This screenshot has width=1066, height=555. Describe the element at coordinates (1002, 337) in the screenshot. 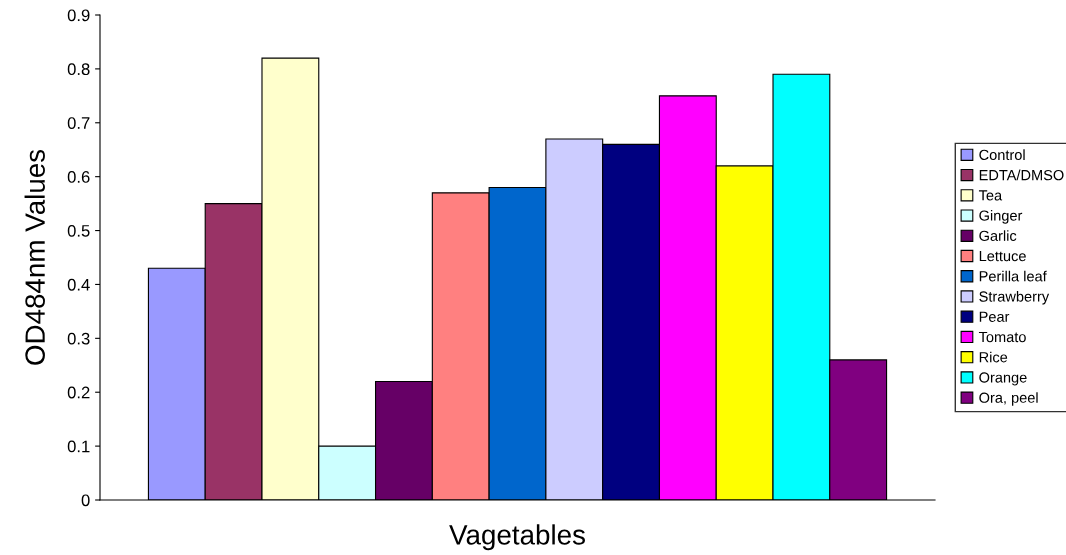

I see `legend-label: Tomato` at that location.